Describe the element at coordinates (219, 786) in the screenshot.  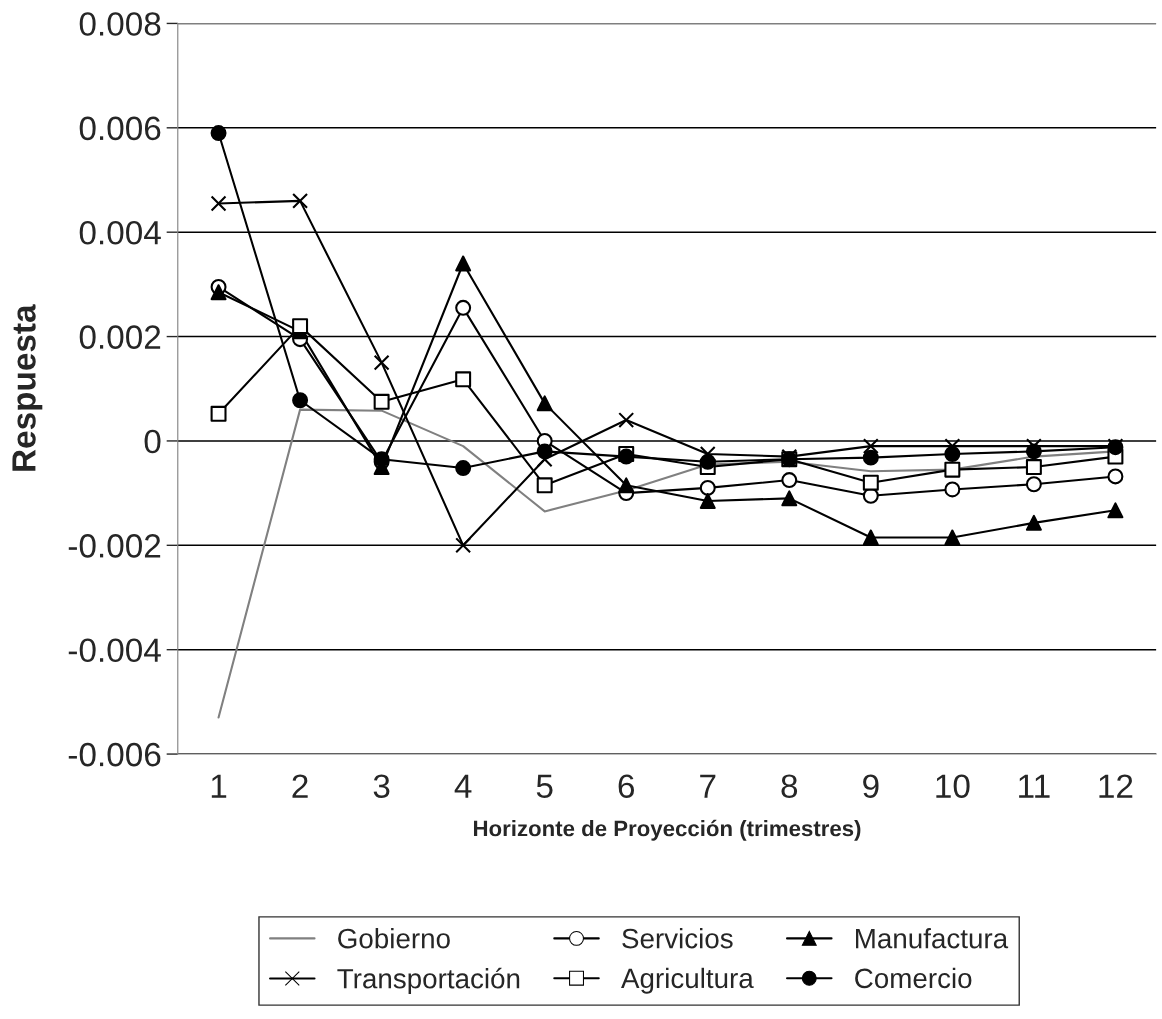
I see `x-tick-label: 1` at that location.